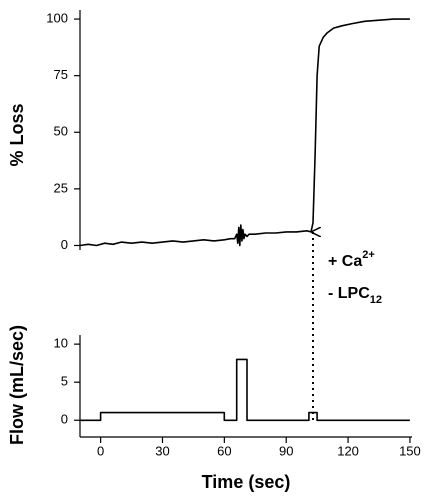  What do you see at coordinates (246, 482) in the screenshot?
I see `x-axis-label: Time (sec)` at bounding box center [246, 482].